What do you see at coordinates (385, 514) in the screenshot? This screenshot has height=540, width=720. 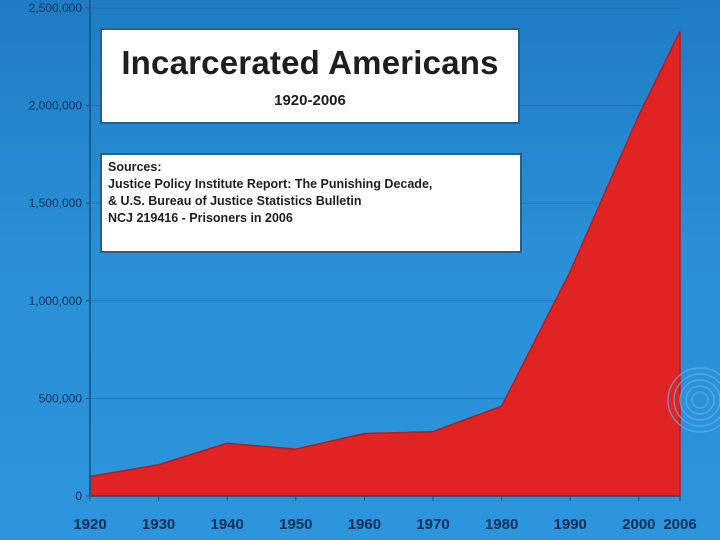 I see `x-axis-ticks: 1920 1930 1940 1950 1960 1970 1980 1990 2000 2006` at bounding box center [385, 514].